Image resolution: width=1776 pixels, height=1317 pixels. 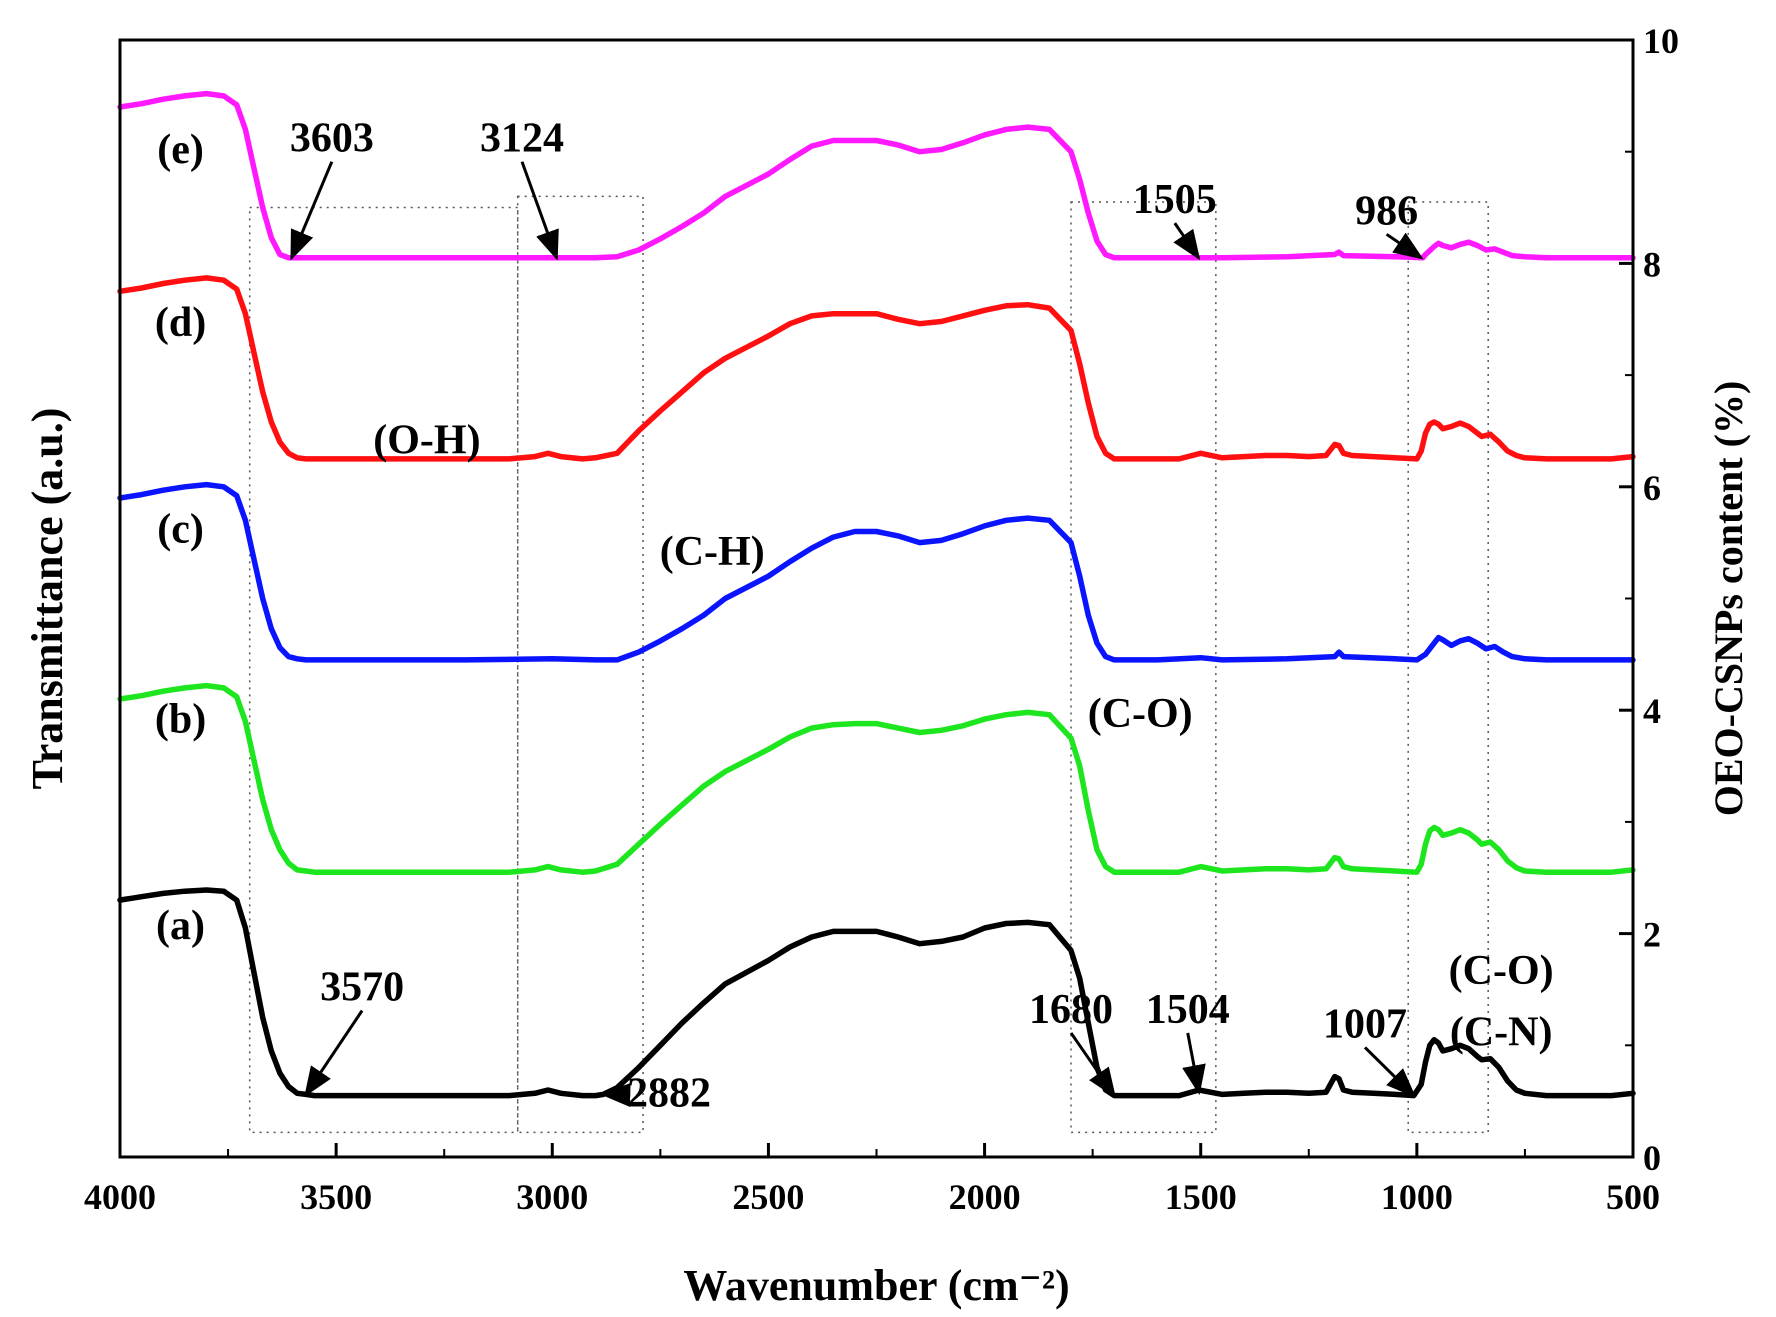 What do you see at coordinates (712, 552) in the screenshot?
I see `bond-label: (C-H)` at bounding box center [712, 552].